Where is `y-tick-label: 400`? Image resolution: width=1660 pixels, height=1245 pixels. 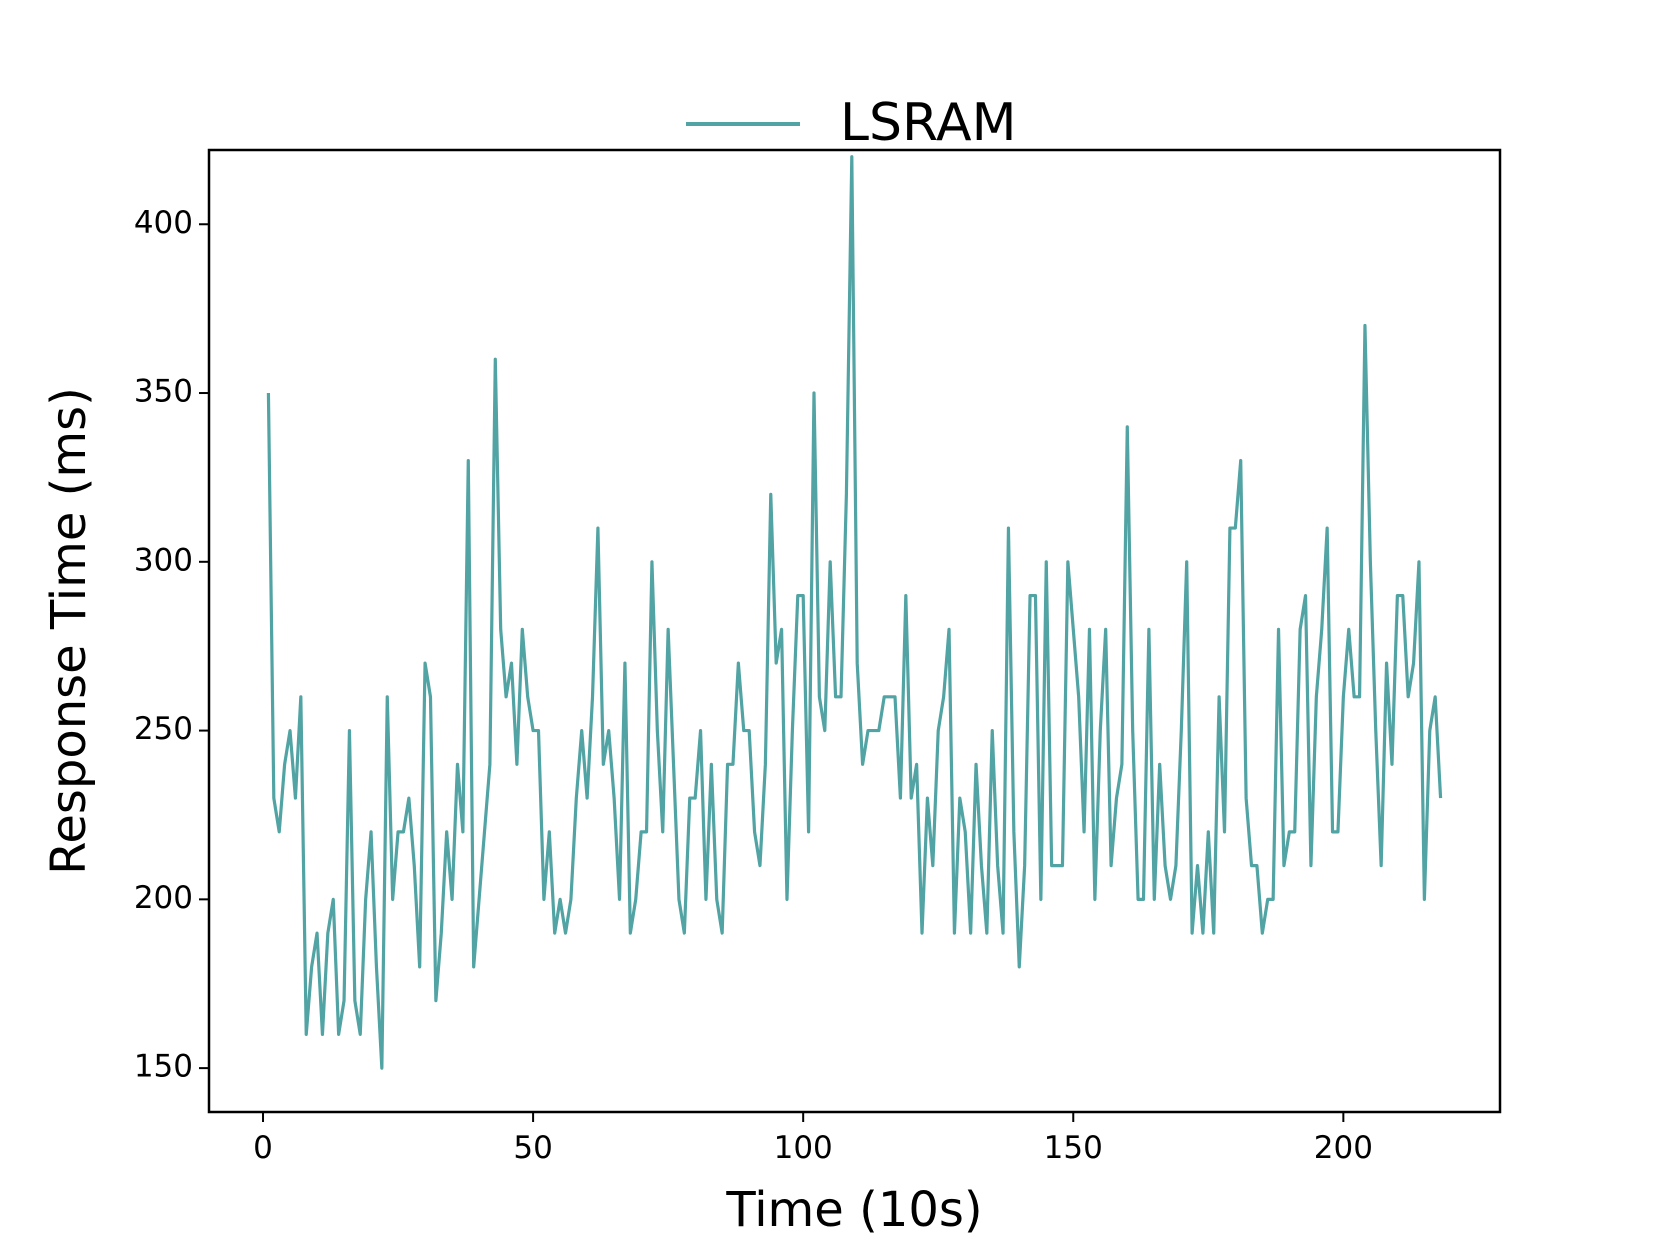
y-tick-label: 400 is located at coordinates (163, 223).